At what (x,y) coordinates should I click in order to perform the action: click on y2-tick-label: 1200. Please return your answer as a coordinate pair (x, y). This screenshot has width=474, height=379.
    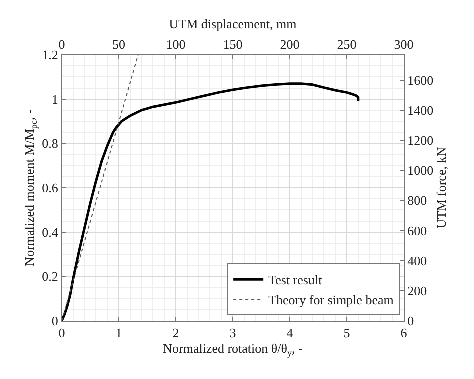
    Looking at the image, I should click on (421, 140).